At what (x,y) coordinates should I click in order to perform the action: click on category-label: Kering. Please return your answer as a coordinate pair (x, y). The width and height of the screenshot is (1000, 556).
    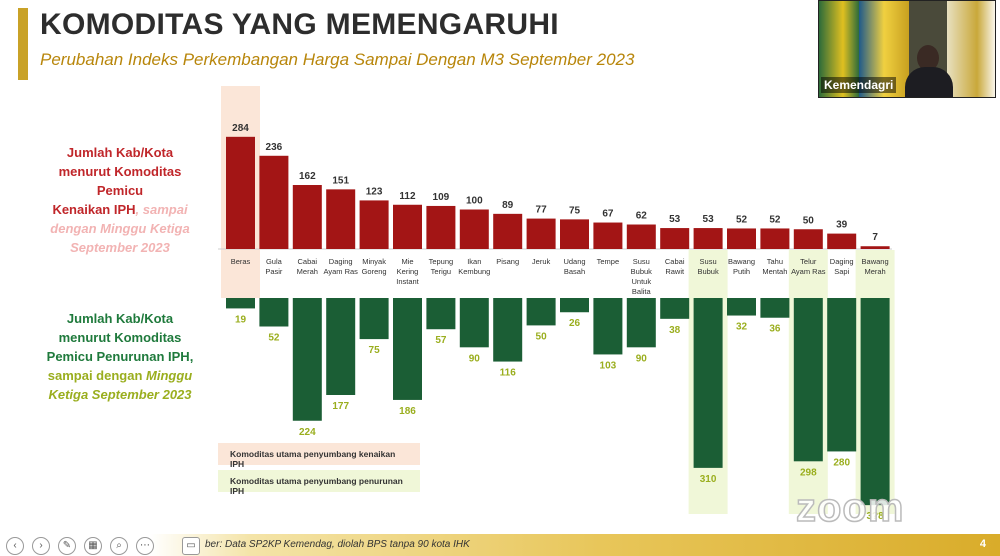
    Looking at the image, I should click on (408, 271).